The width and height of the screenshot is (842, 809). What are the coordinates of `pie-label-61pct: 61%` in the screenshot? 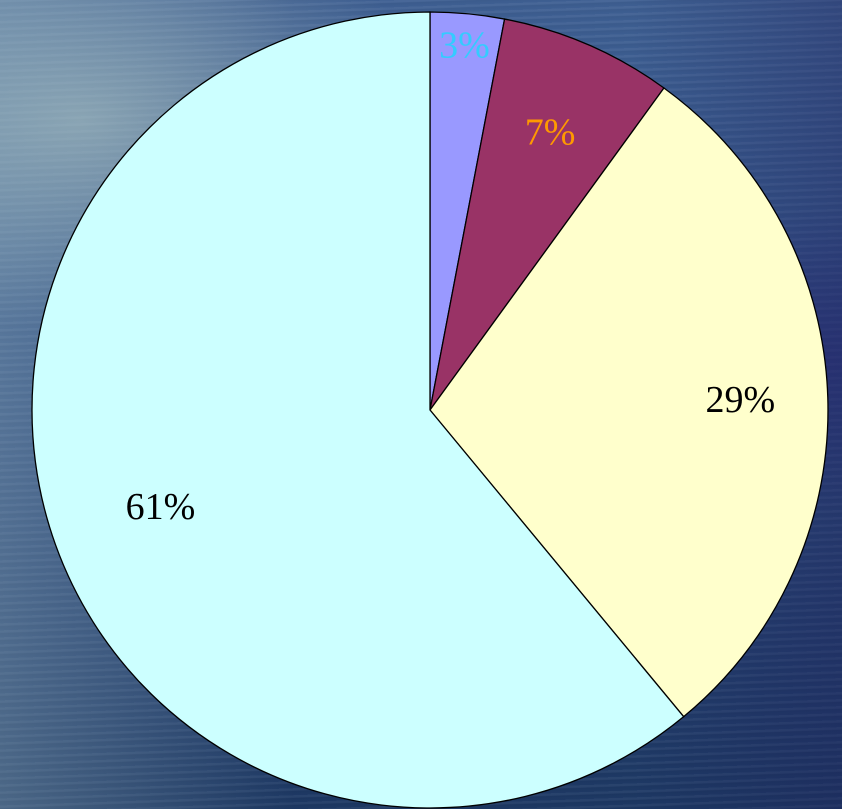 It's located at (161, 507).